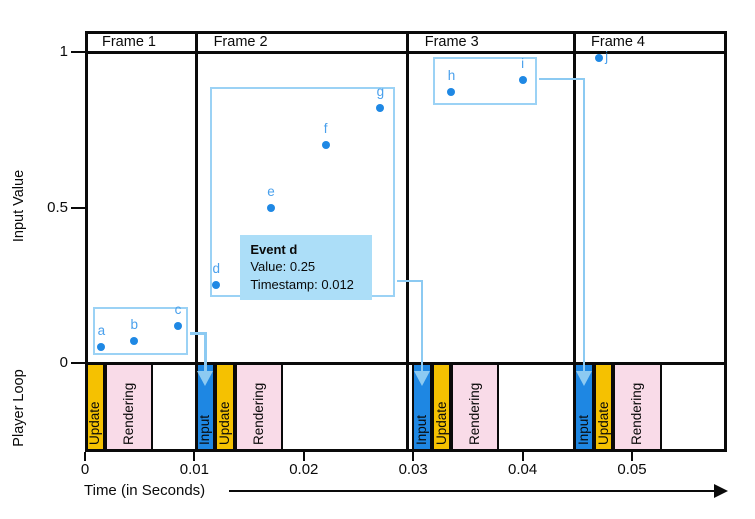 The image size is (755, 519). I want to click on frame-header-label: Frame 1, so click(129, 42).